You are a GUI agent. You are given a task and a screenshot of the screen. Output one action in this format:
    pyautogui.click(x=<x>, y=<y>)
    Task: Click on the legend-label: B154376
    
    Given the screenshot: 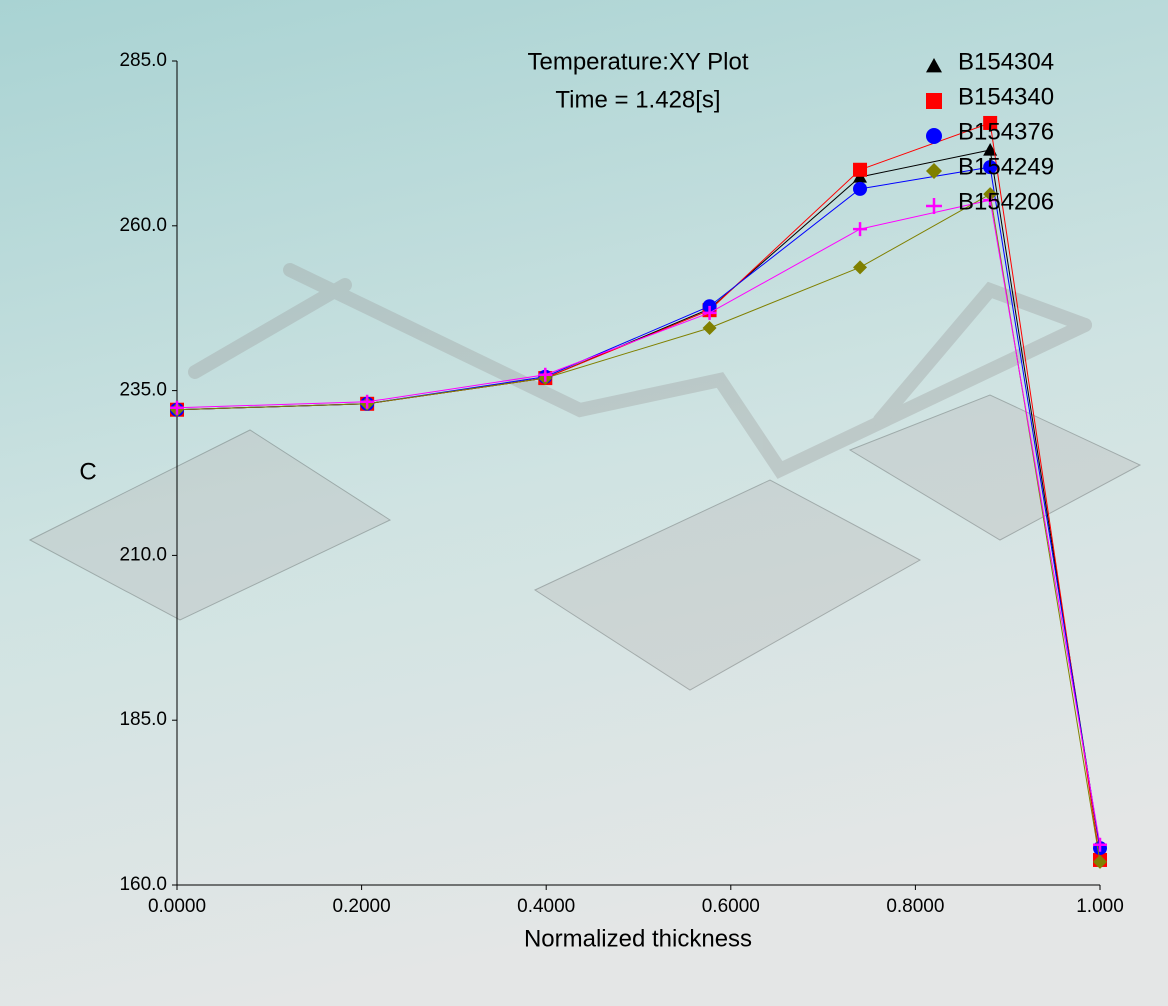 What is the action you would take?
    pyautogui.click(x=1006, y=131)
    